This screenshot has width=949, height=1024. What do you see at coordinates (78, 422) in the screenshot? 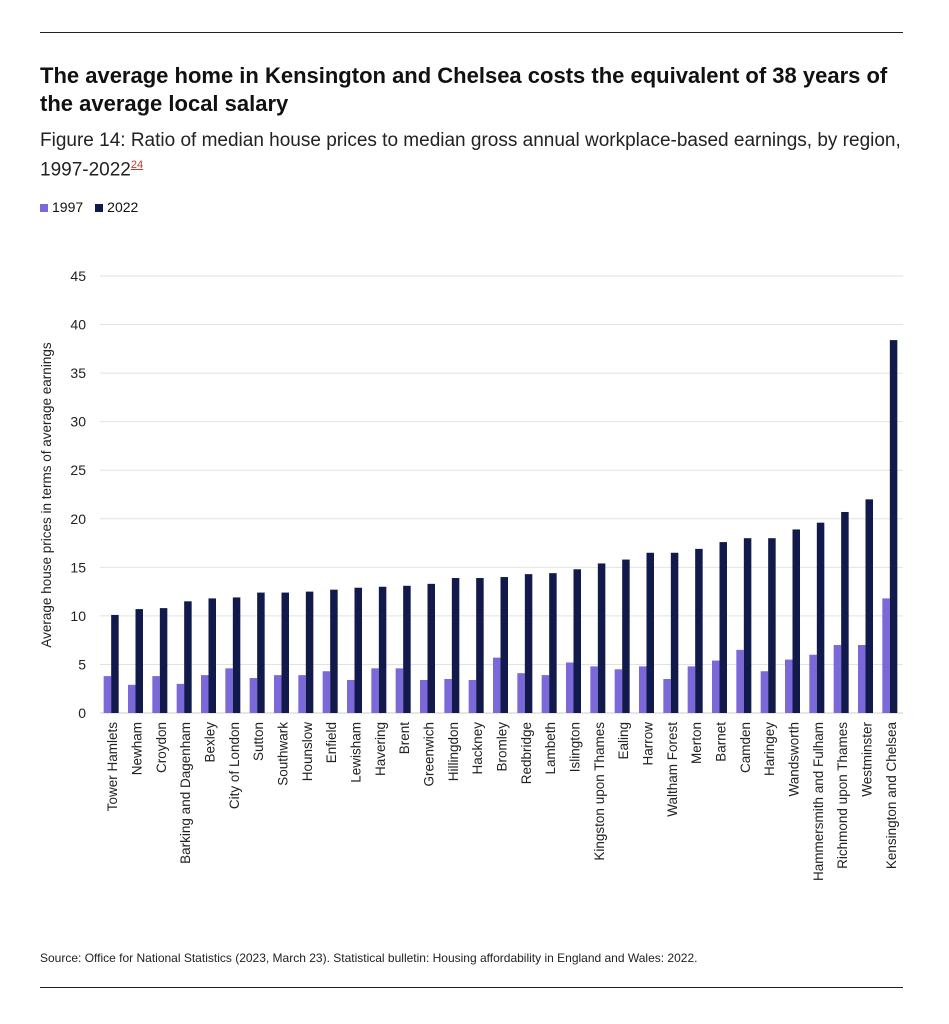
I see `y-tick-label: 30` at bounding box center [78, 422].